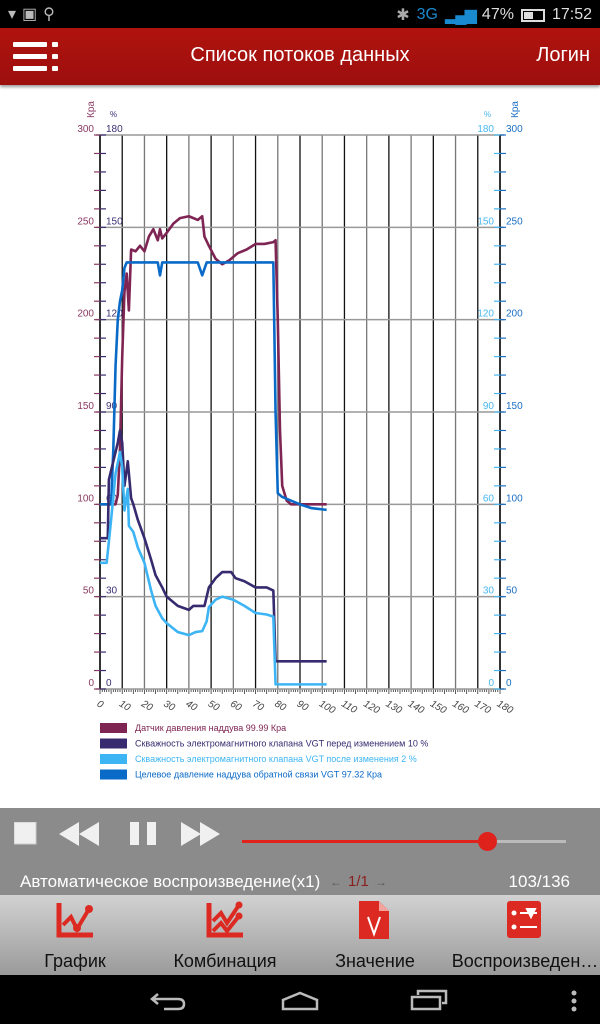 This screenshot has width=600, height=1024. I want to click on tab-combination: Комбинация, so click(225, 935).